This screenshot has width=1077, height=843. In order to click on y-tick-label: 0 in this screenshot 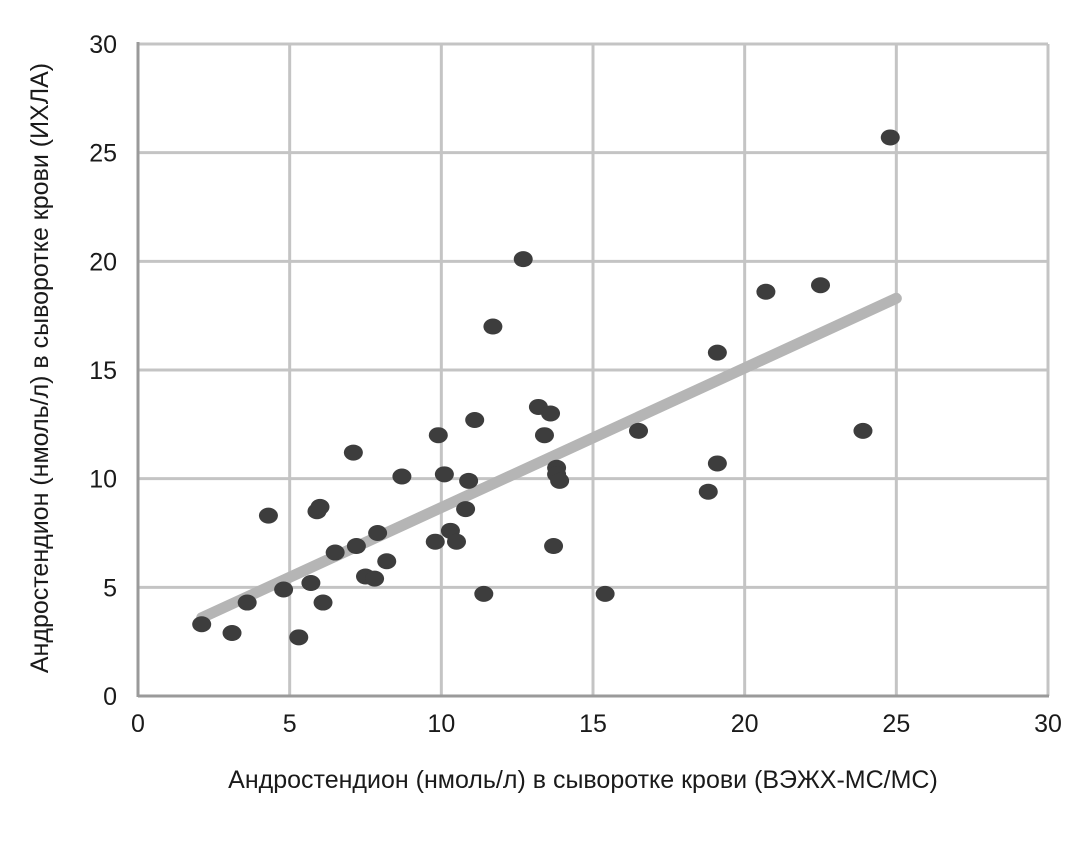, I will do `click(110, 697)`.